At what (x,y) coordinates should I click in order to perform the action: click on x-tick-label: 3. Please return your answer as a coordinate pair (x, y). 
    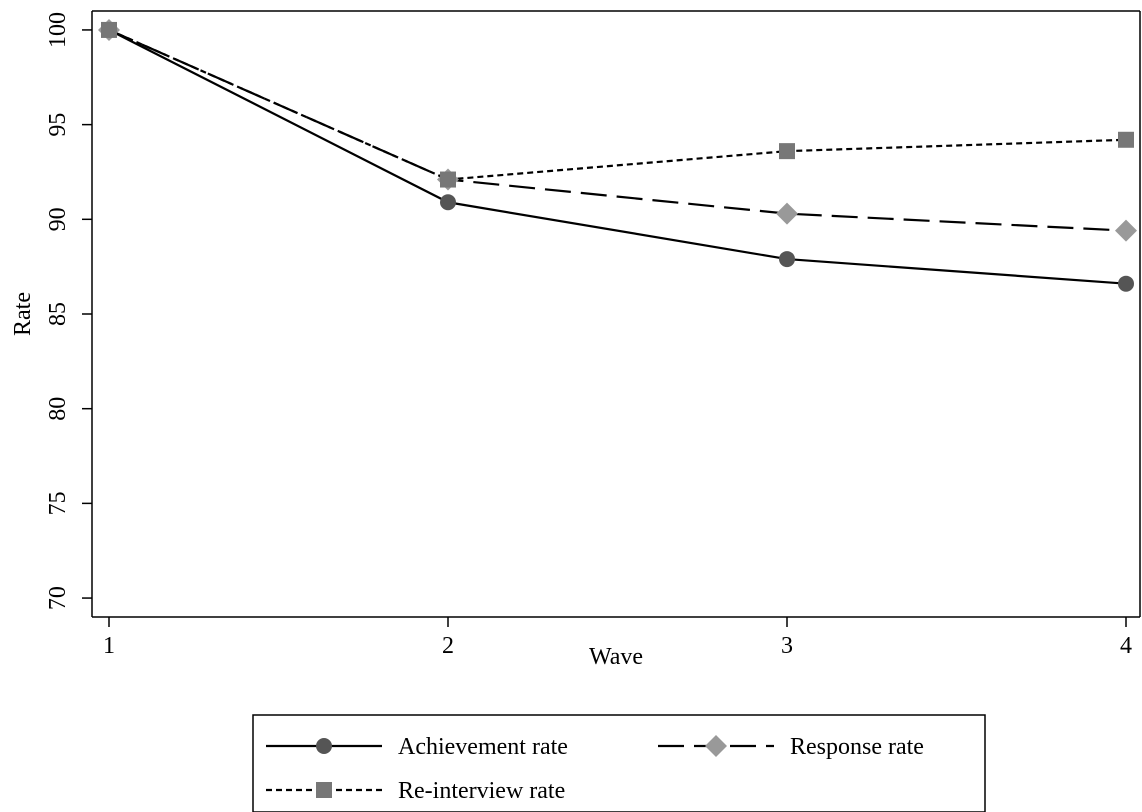
    Looking at the image, I should click on (787, 646).